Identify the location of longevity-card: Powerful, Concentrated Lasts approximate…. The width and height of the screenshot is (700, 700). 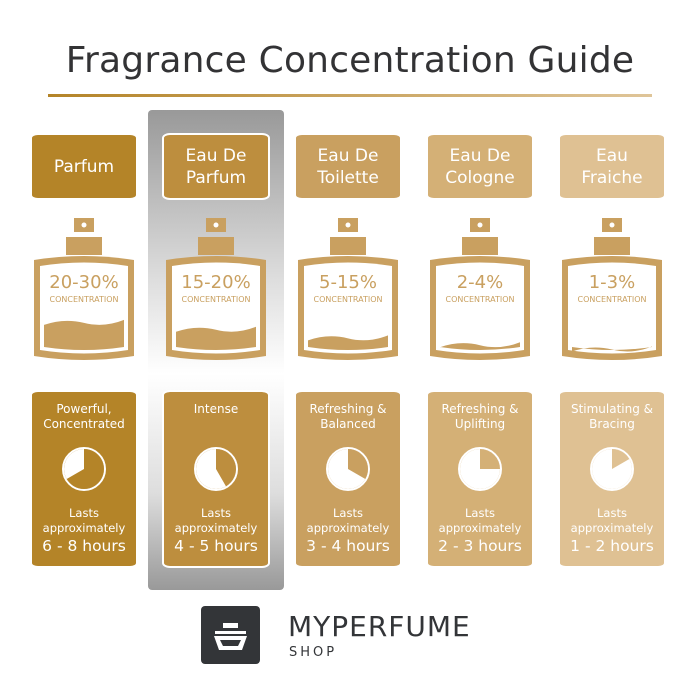
(84, 479).